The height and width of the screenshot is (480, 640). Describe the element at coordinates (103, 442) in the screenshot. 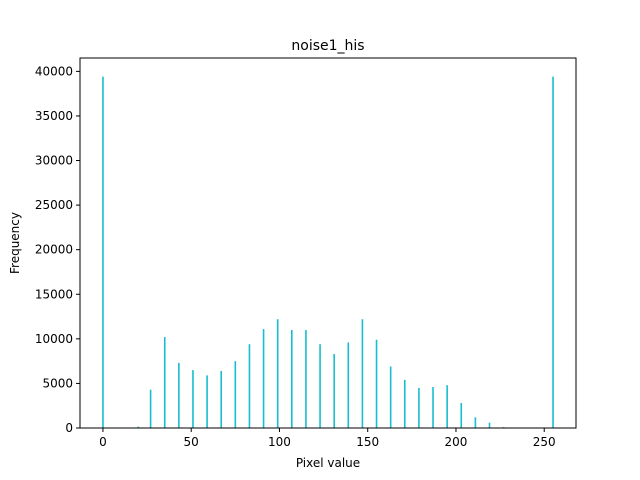

I see `x-tick-label: 0` at that location.